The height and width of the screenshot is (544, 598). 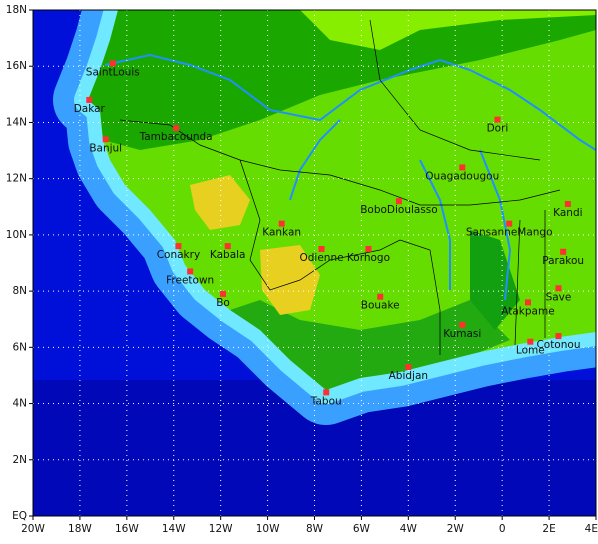 I want to click on y-tick-label: 14N, so click(x=16, y=122).